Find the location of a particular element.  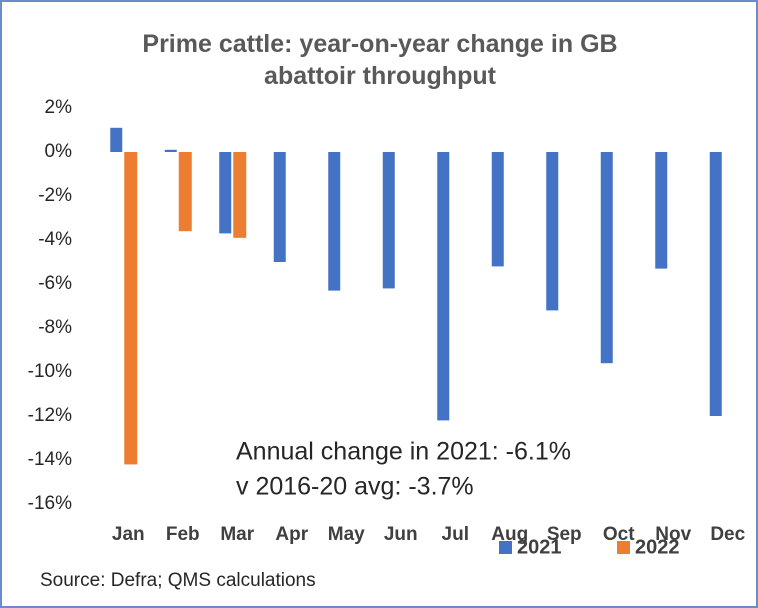

y-tick-label: -14% is located at coordinates (50, 459).